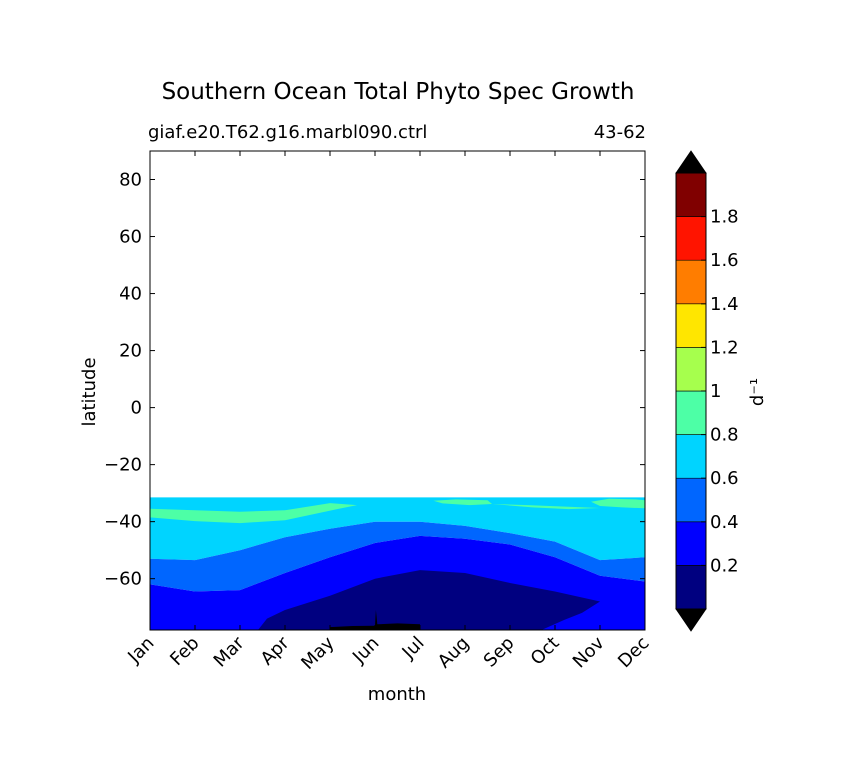 This screenshot has height=783, width=848. What do you see at coordinates (140, 650) in the screenshot?
I see `x-tick-label: Jan` at bounding box center [140, 650].